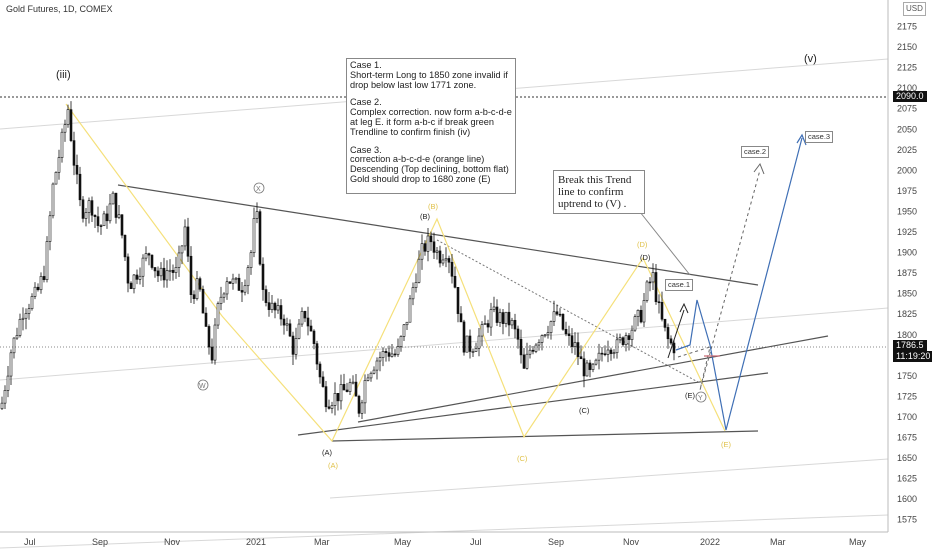  I want to click on y-tick-label-5: 1700, so click(907, 417).